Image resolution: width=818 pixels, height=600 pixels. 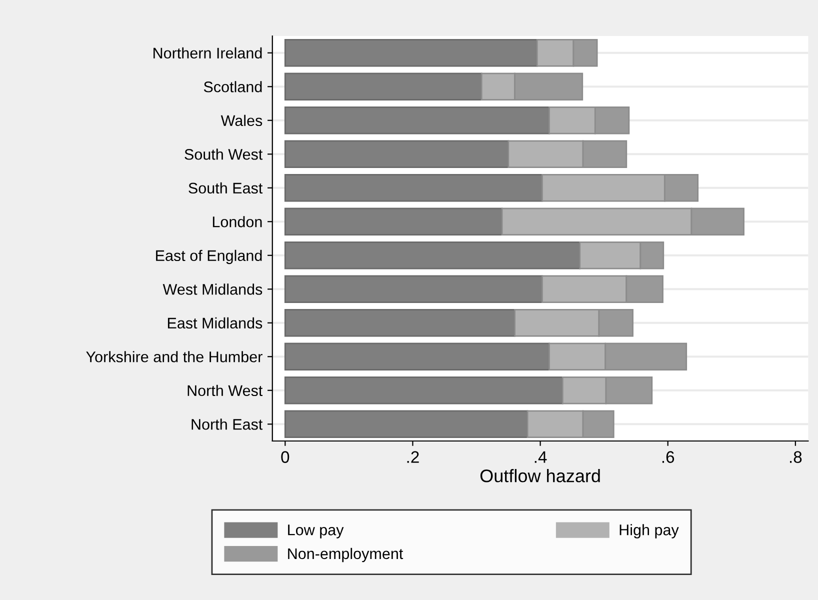 What do you see at coordinates (212, 289) in the screenshot?
I see `y-tick-label: West Midlands` at bounding box center [212, 289].